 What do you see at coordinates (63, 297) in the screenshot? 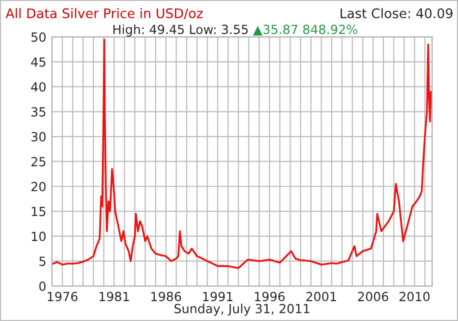
I see `x-tick-label: 1976` at bounding box center [63, 297].